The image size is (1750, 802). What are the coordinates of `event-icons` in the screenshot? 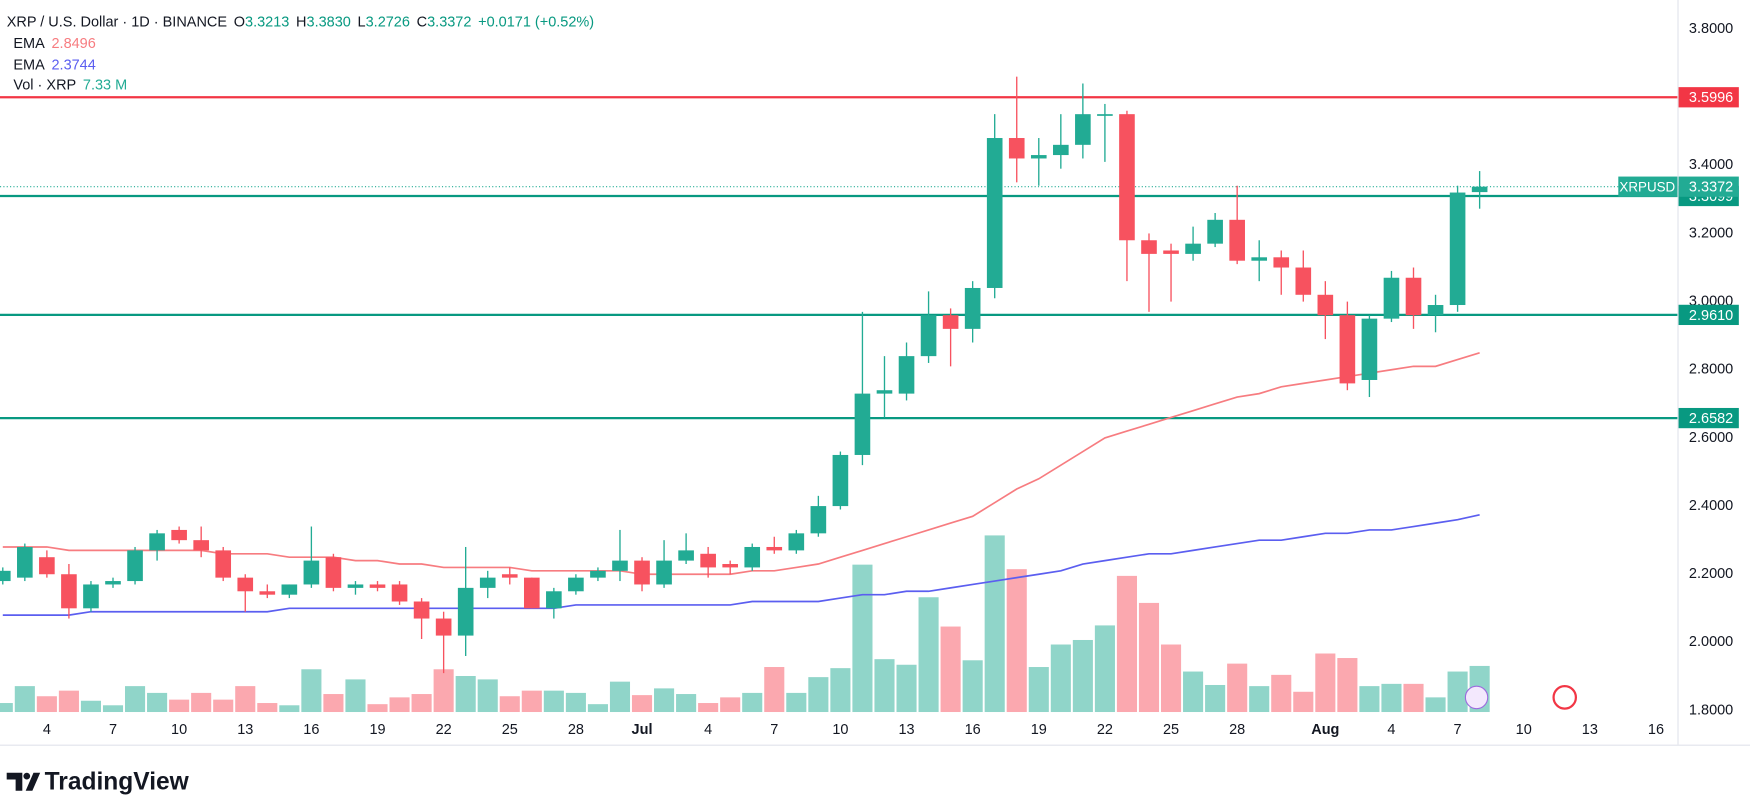 It's located at (1521, 697).